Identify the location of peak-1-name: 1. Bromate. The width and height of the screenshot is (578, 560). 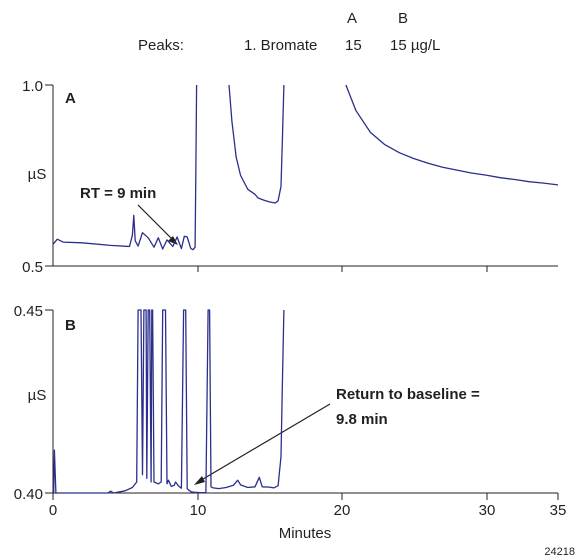
(280, 45).